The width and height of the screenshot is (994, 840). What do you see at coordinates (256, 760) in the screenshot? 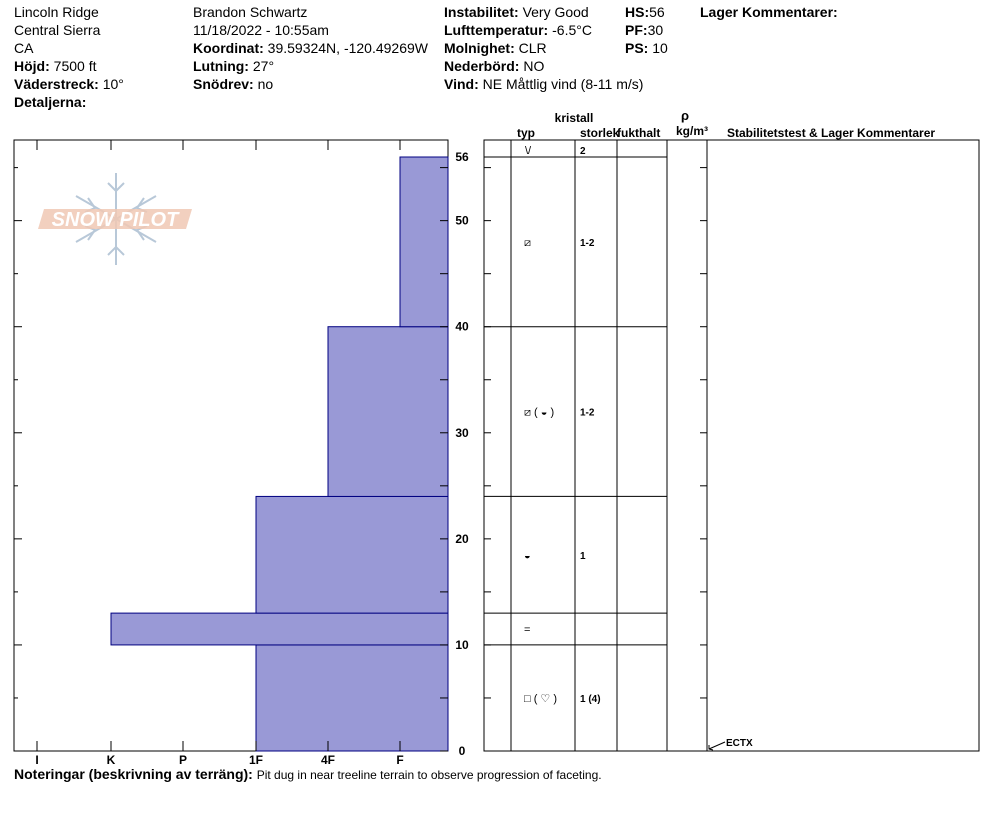
I see `x-tick-label-3: 1F` at bounding box center [256, 760].